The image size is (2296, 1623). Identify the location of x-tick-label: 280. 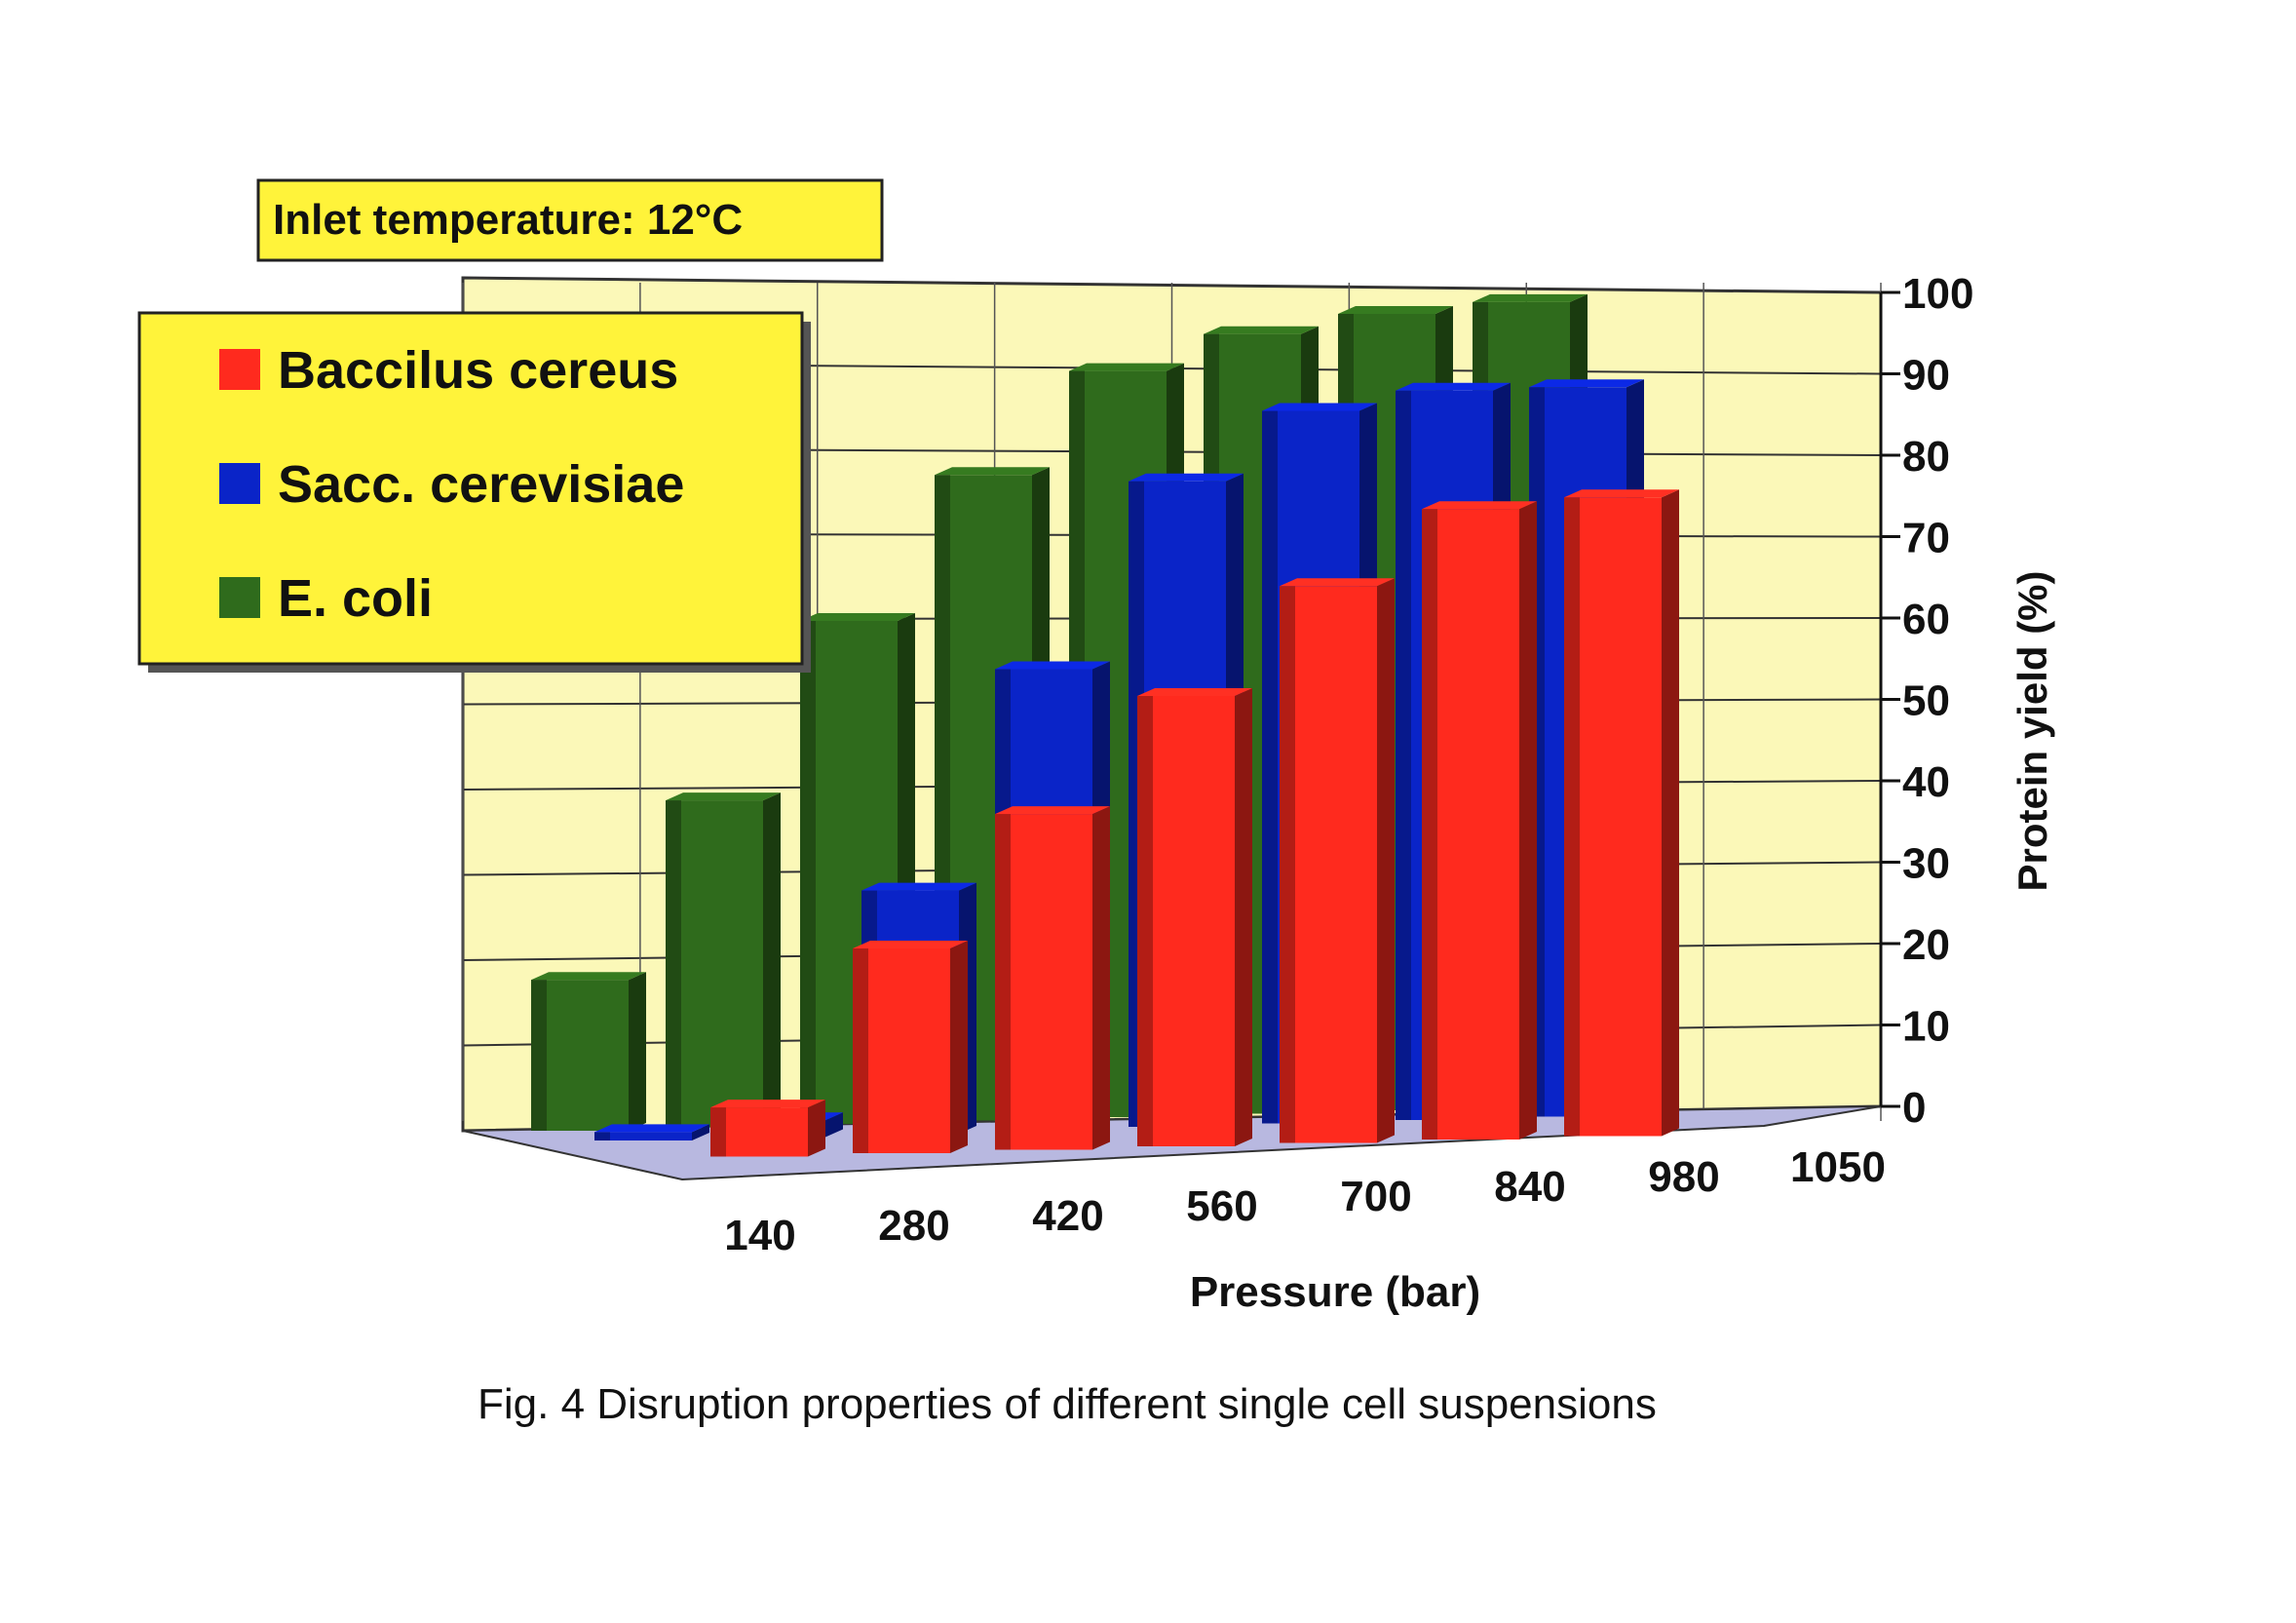
(913, 1226).